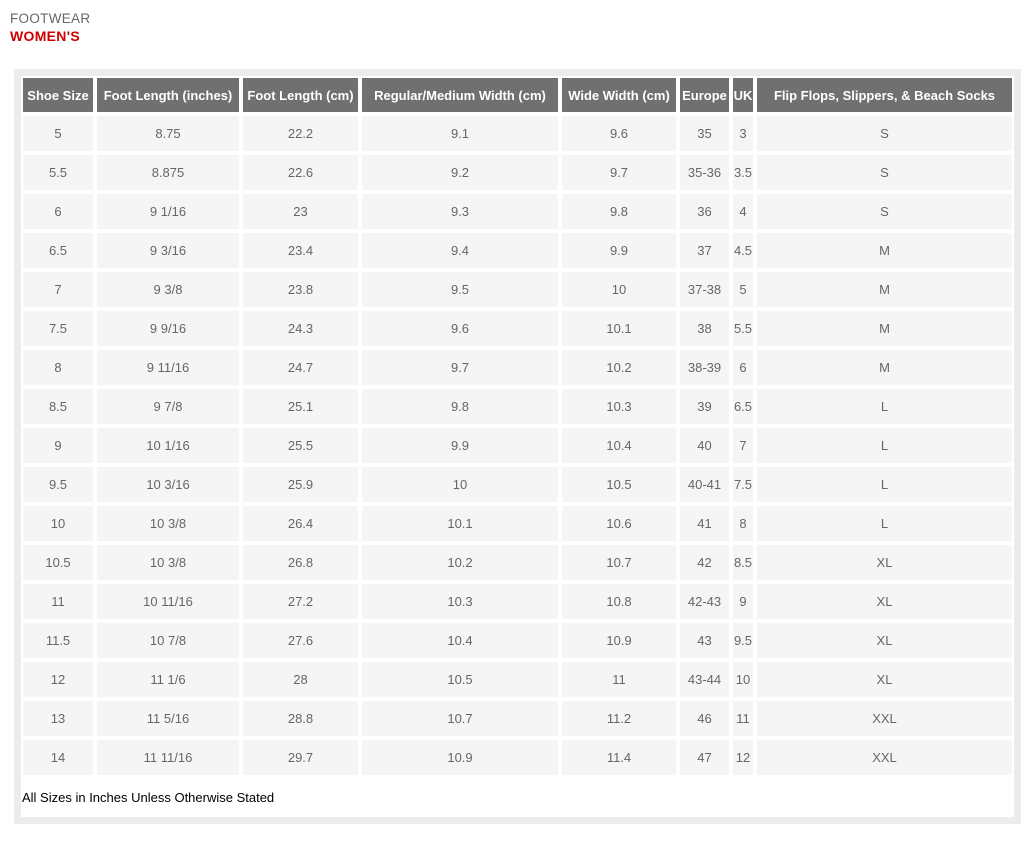  What do you see at coordinates (460, 328) in the screenshot?
I see `table-cell: 9.6` at bounding box center [460, 328].